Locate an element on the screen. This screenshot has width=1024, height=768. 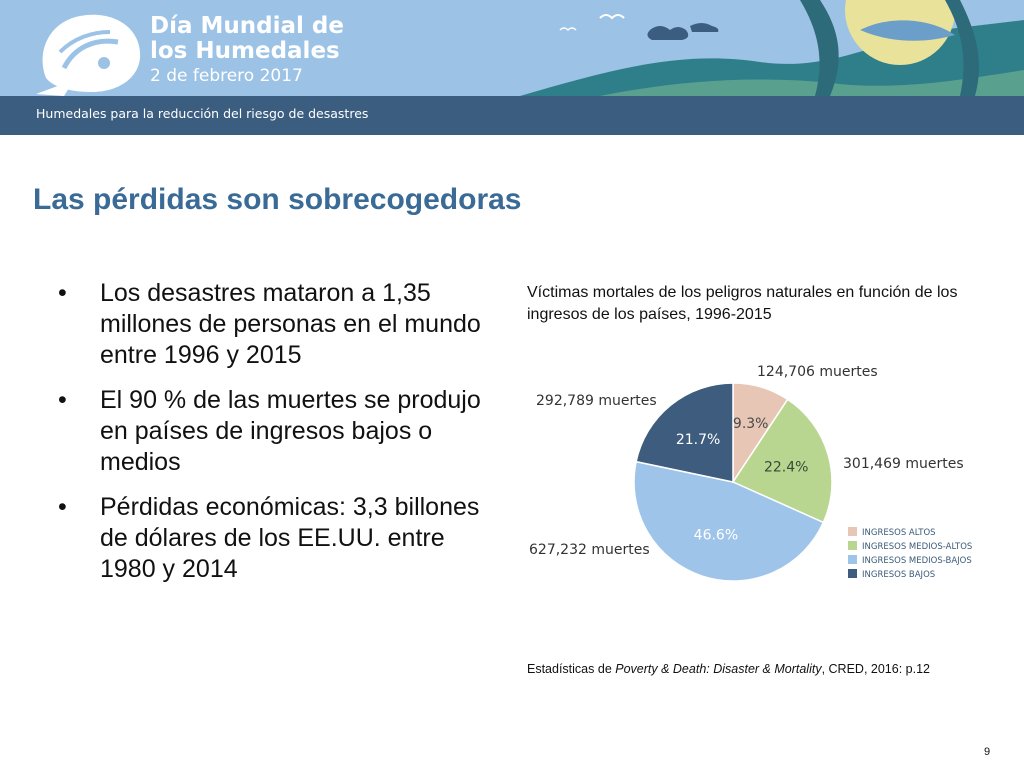
slice-percent-label: 46.6% is located at coordinates (716, 536).